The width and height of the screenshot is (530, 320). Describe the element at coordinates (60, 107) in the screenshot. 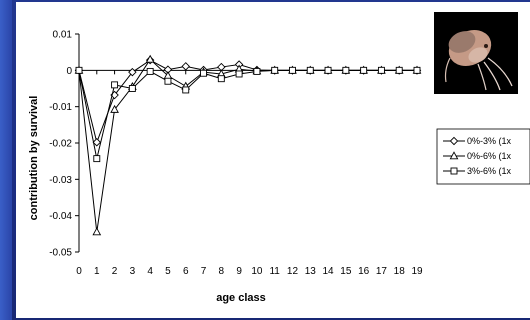

I see `y-tick-label: -0.01` at that location.